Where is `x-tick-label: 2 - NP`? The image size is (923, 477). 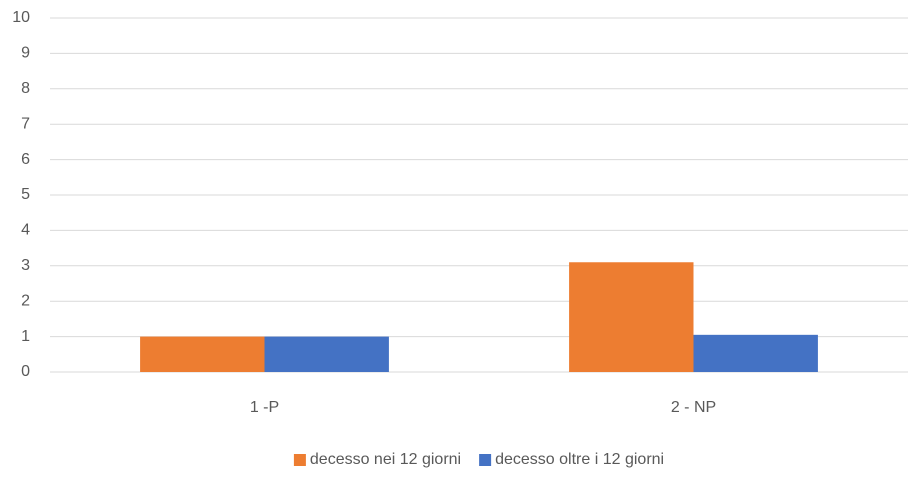
x-tick-label: 2 - NP is located at coordinates (693, 407).